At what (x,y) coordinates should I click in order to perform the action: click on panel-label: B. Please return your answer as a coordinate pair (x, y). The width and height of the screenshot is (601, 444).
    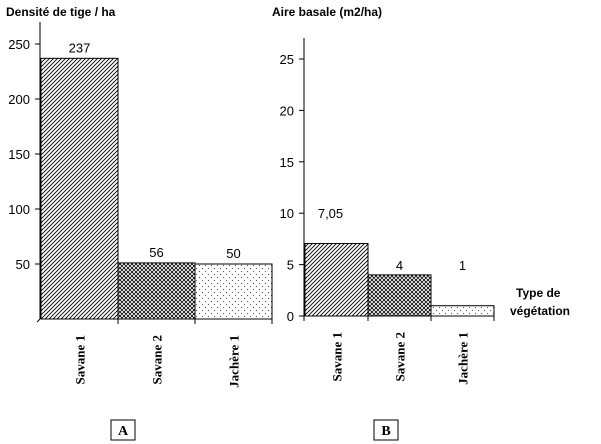
    Looking at the image, I should click on (385, 431).